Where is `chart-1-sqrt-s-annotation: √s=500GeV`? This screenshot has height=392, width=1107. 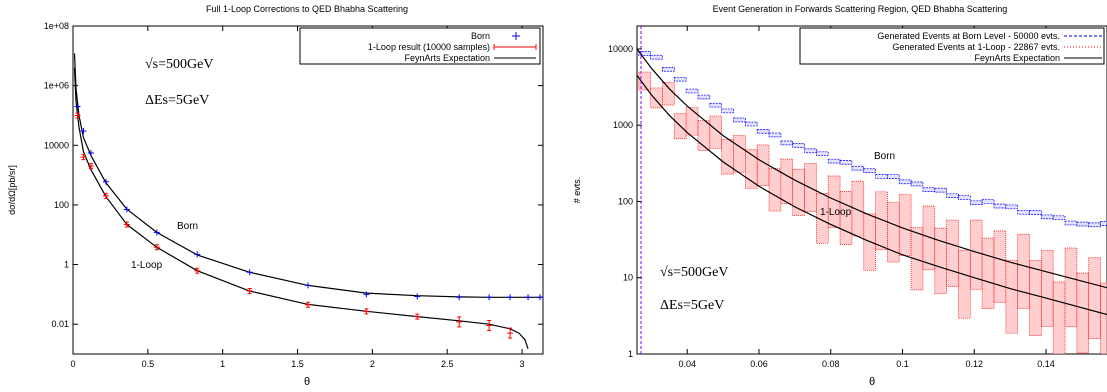 chart-1-sqrt-s-annotation: √s=500GeV is located at coordinates (179, 64).